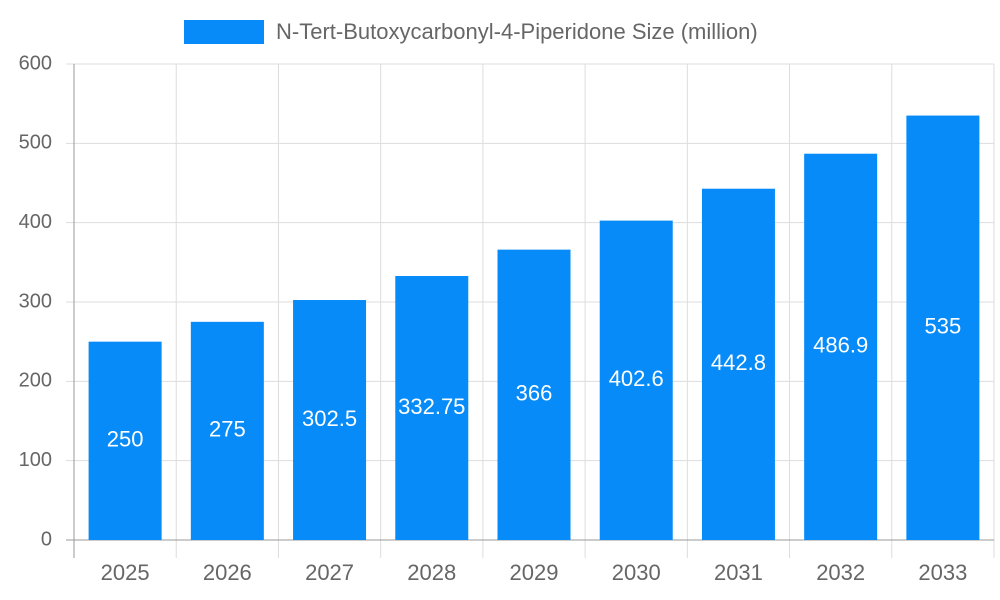  What do you see at coordinates (35, 460) in the screenshot?
I see `y-tick-label: 100` at bounding box center [35, 460].